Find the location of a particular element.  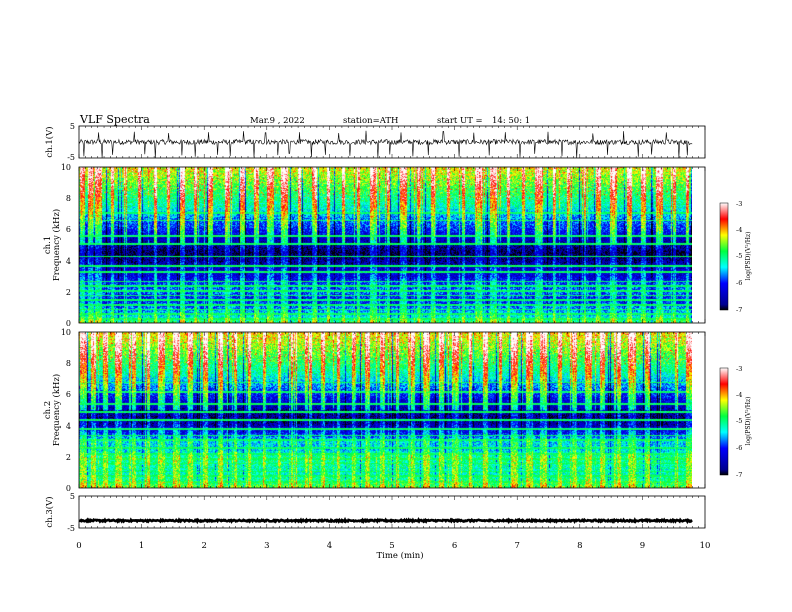

ch2-spectrogram-ylabel-channel: ch.2 is located at coordinates (48, 410).